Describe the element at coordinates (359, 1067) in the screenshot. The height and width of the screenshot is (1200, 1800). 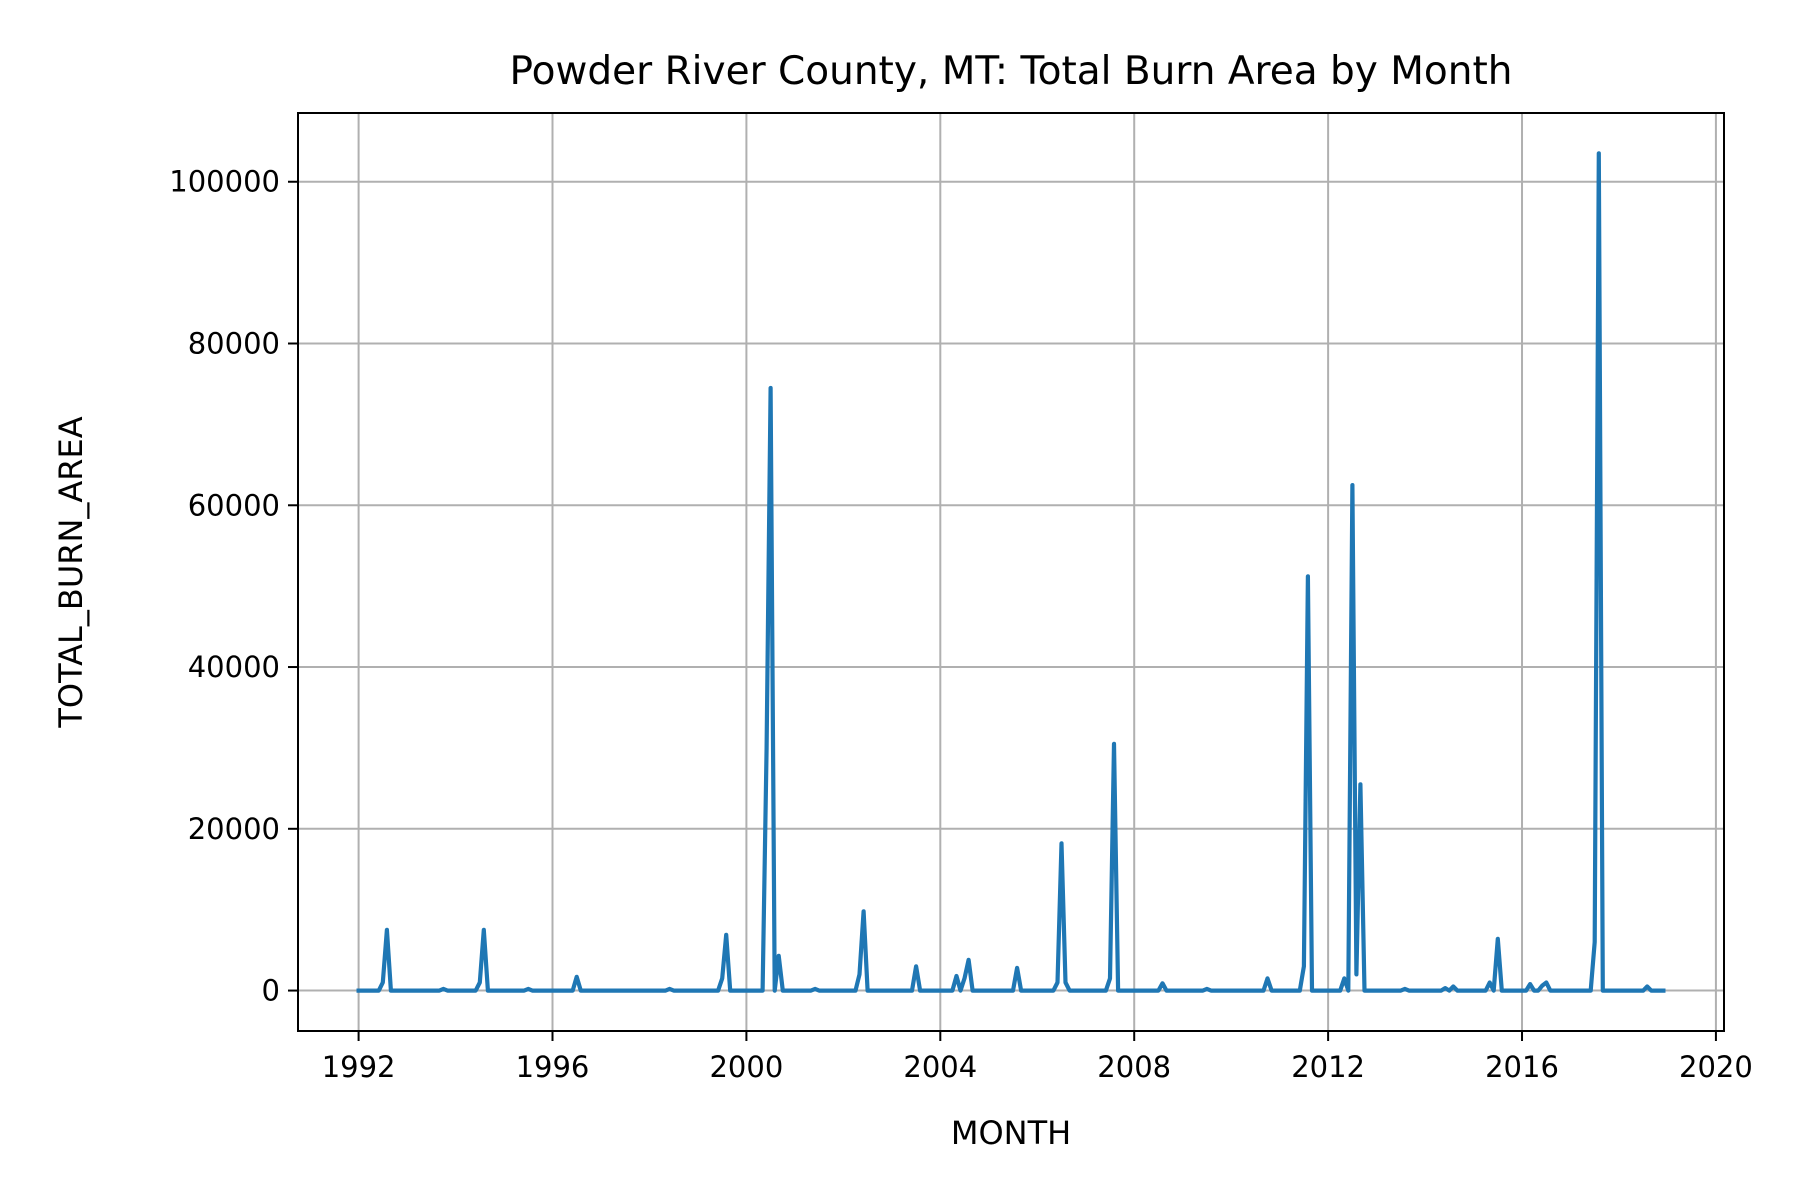
I see `x-tick-label: 1992` at that location.